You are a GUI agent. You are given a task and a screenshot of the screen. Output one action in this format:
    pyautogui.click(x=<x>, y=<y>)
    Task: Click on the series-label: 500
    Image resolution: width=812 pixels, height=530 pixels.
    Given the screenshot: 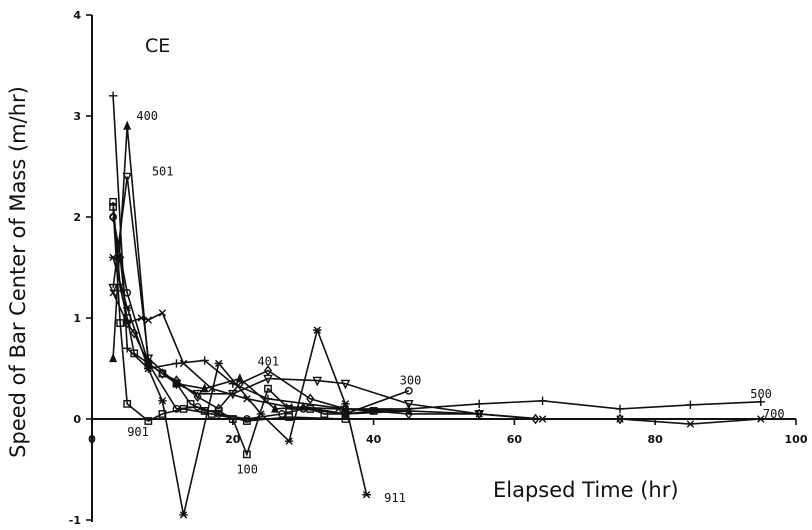 What is the action you would take?
    pyautogui.click(x=761, y=394)
    